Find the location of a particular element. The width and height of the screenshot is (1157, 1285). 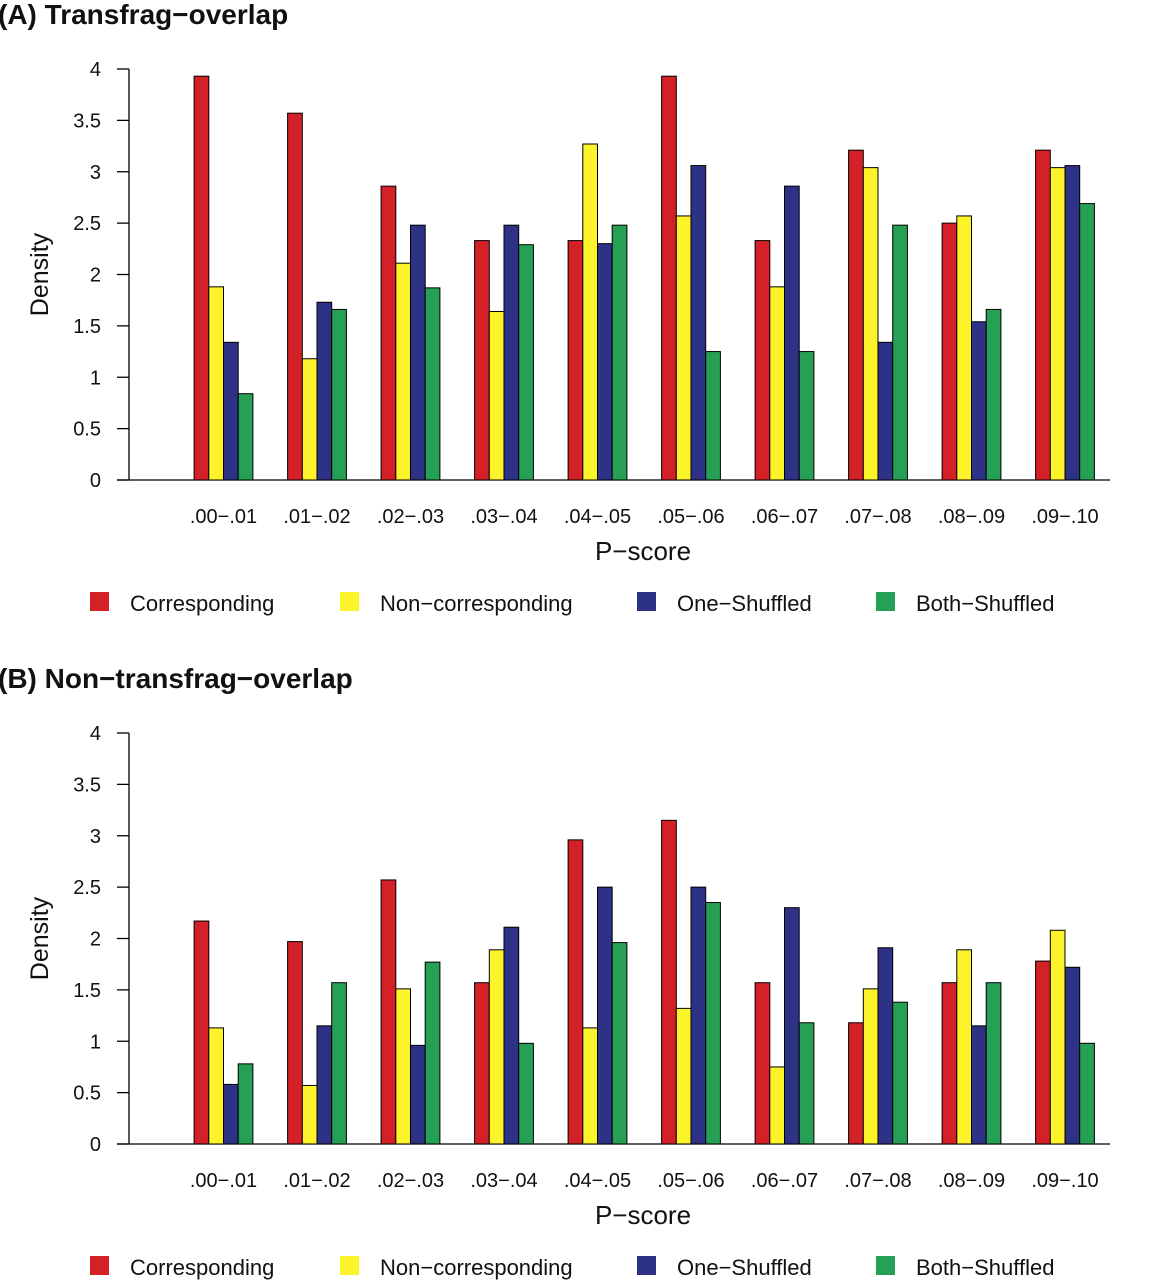

y-tick-label: 0 is located at coordinates (95, 481).